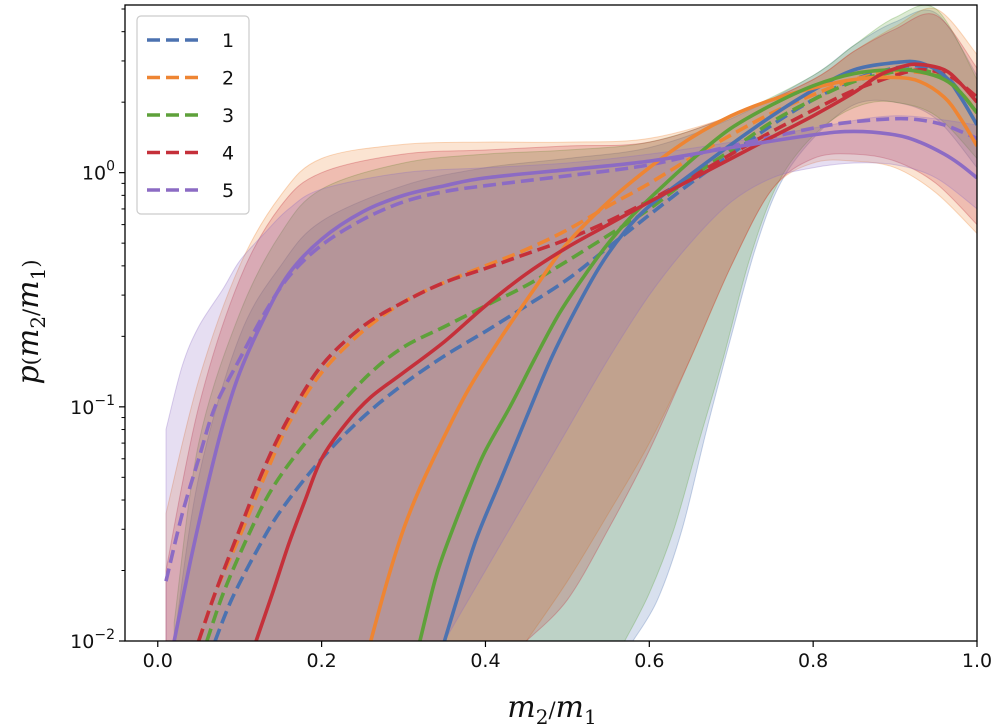 The image size is (1000, 725). Describe the element at coordinates (485, 661) in the screenshot. I see `x-tick-label: 0.4` at that location.